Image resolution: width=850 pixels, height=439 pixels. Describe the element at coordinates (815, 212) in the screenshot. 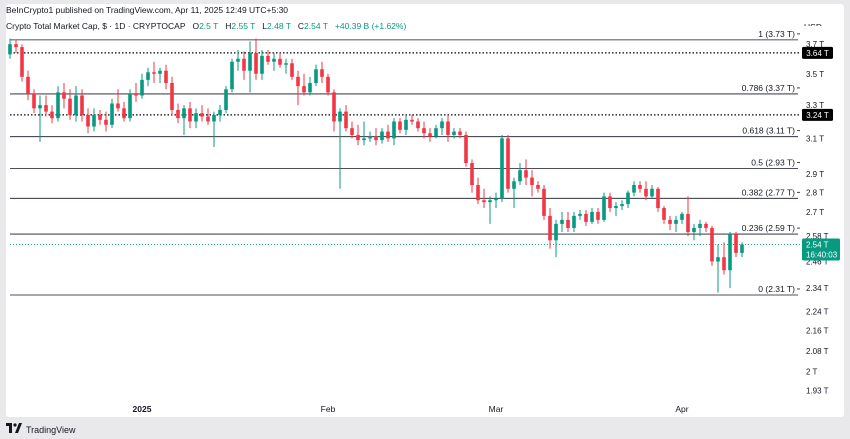

I see `y-tick-label: 2.7 T` at that location.